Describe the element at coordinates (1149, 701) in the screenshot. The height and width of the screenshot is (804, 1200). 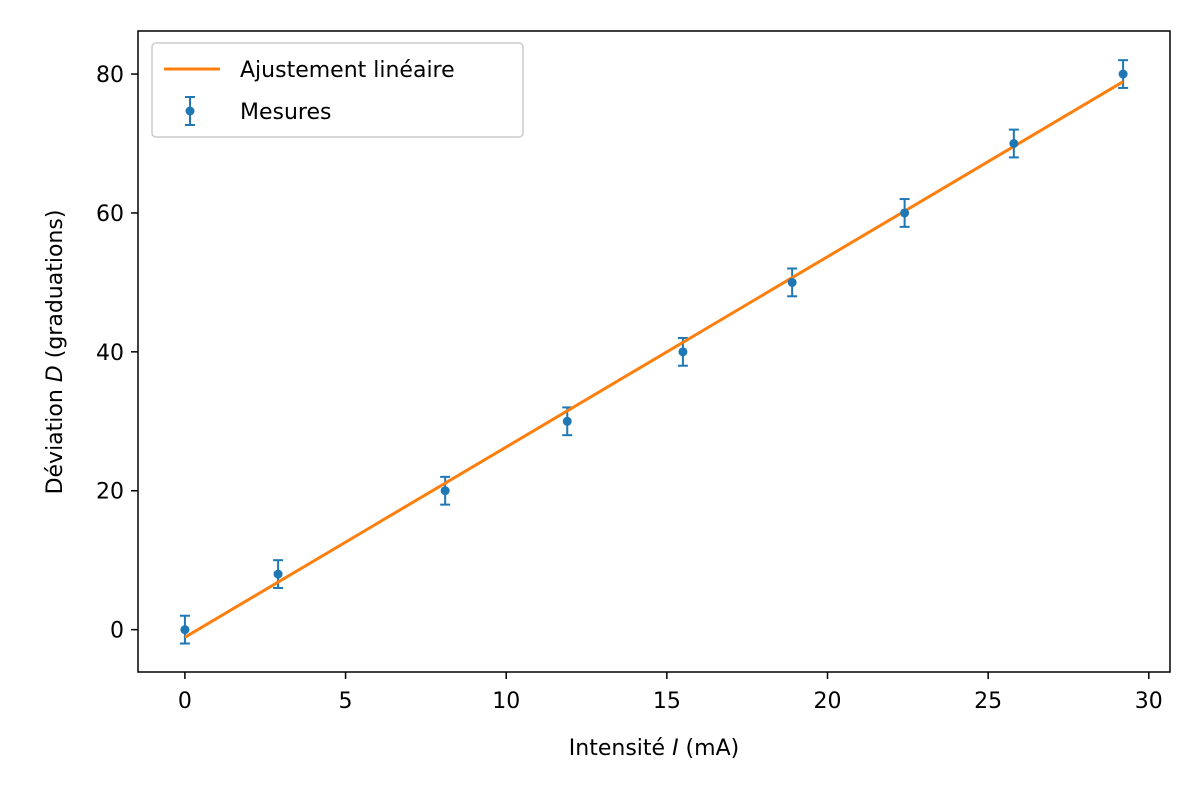
I see `x-tick-label: 30` at that location.